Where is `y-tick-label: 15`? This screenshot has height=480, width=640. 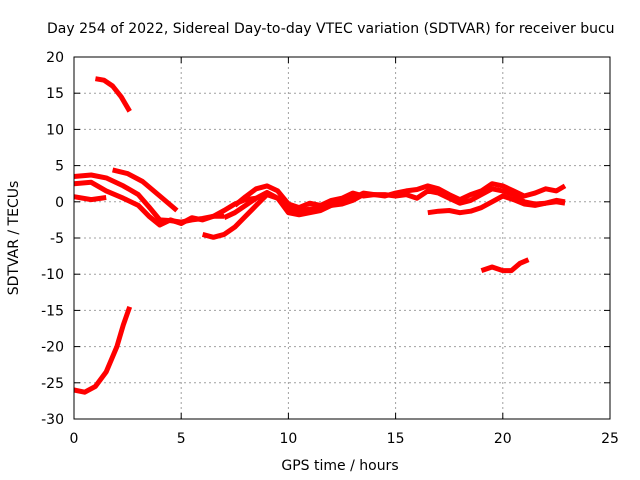 y-tick-label: 15 is located at coordinates (55, 94).